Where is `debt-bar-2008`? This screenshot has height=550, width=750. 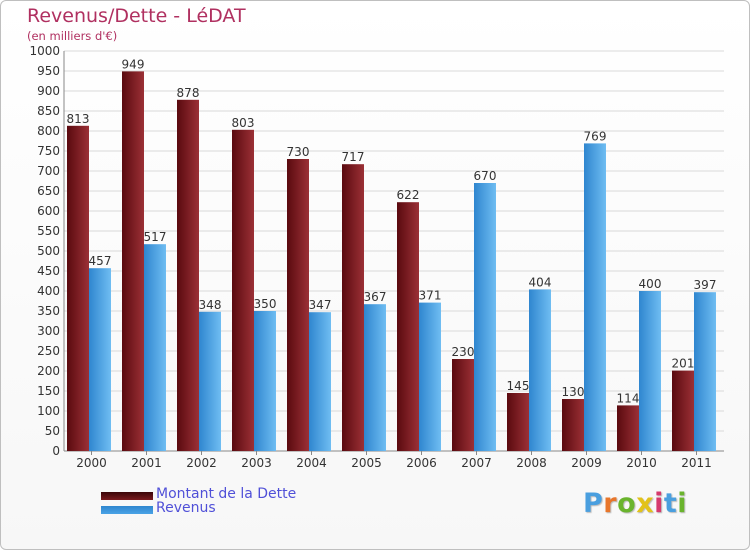
debt-bar-2008 is located at coordinates (518, 422).